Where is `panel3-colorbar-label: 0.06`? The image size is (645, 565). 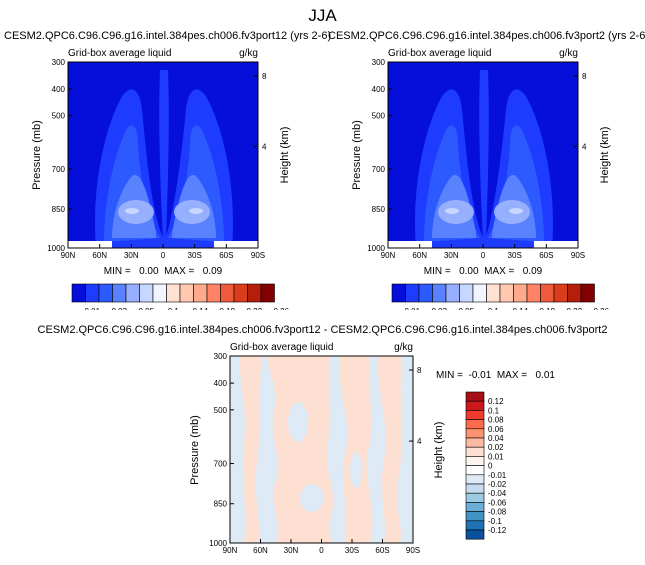 panel3-colorbar-label: 0.06 is located at coordinates (496, 429).